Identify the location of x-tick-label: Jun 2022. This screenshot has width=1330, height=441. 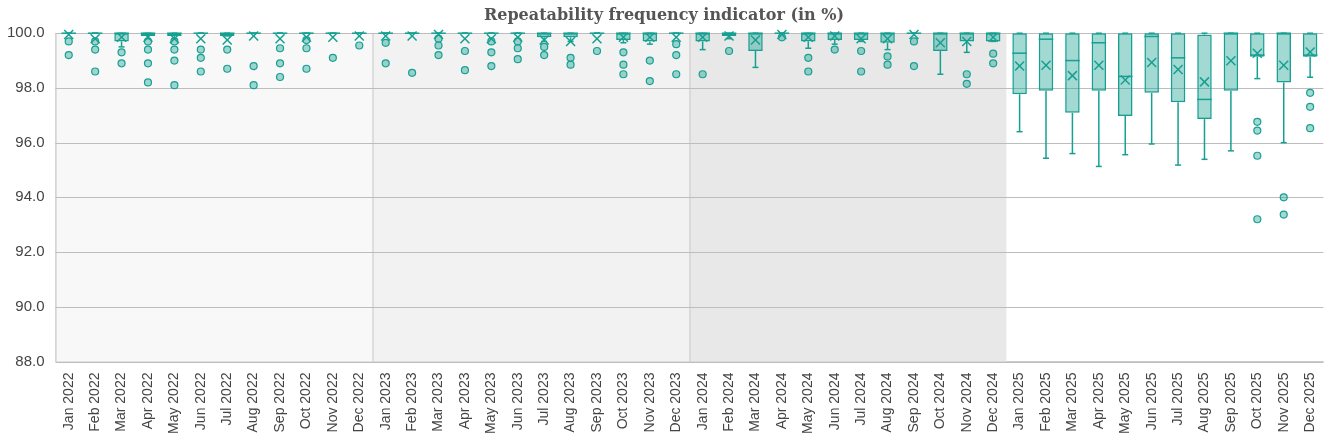
(199, 401).